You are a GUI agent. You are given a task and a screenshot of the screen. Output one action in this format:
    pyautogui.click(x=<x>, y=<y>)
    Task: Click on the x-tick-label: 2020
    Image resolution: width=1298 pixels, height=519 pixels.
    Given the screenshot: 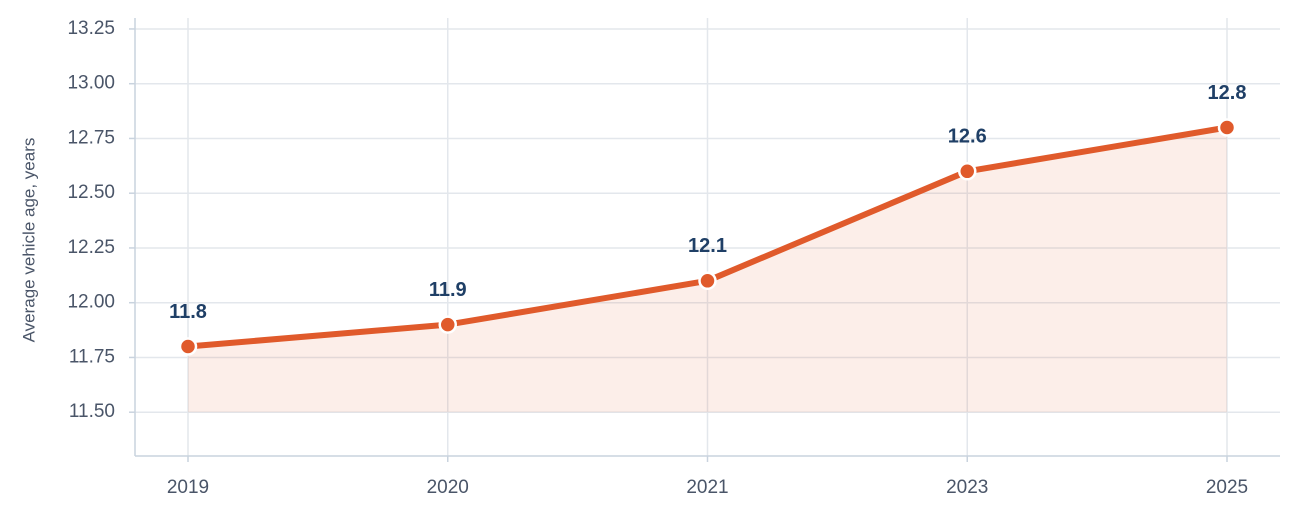 What is the action you would take?
    pyautogui.click(x=448, y=487)
    